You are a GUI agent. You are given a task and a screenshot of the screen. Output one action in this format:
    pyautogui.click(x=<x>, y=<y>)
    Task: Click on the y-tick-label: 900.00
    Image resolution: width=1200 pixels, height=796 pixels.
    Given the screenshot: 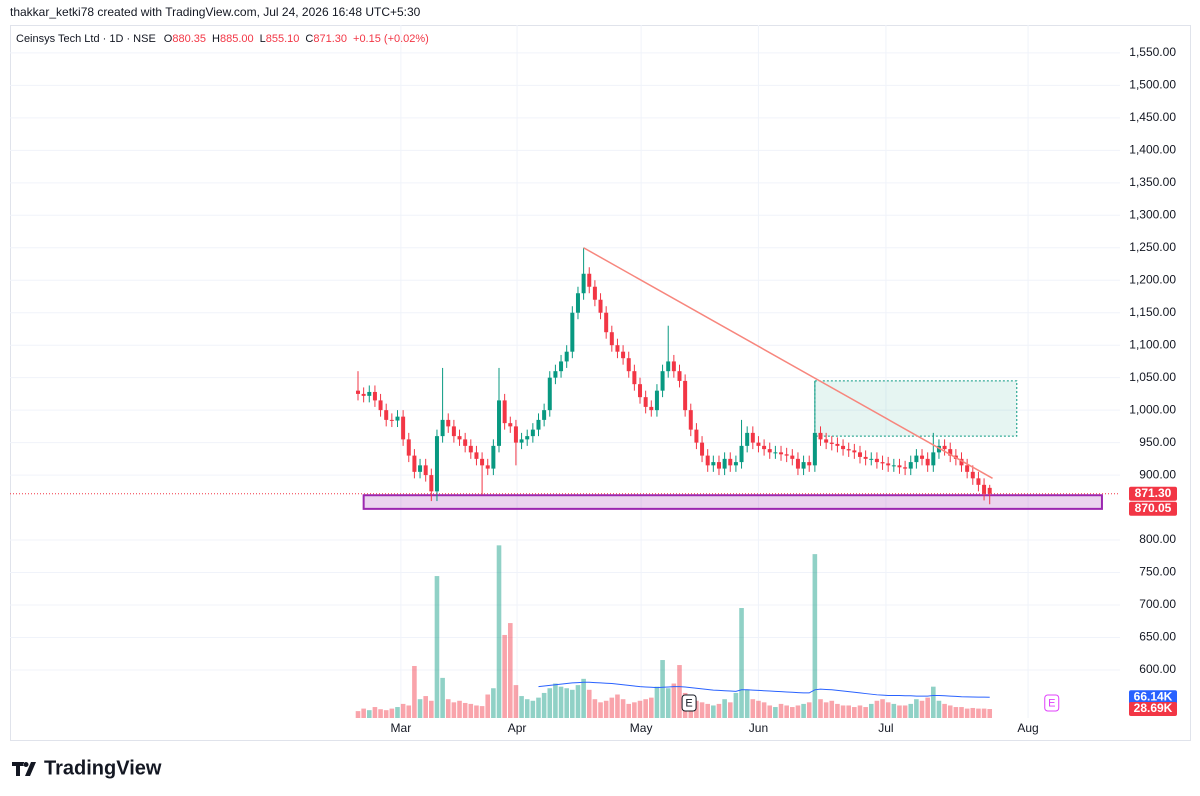 What is the action you would take?
    pyautogui.click(x=1157, y=474)
    